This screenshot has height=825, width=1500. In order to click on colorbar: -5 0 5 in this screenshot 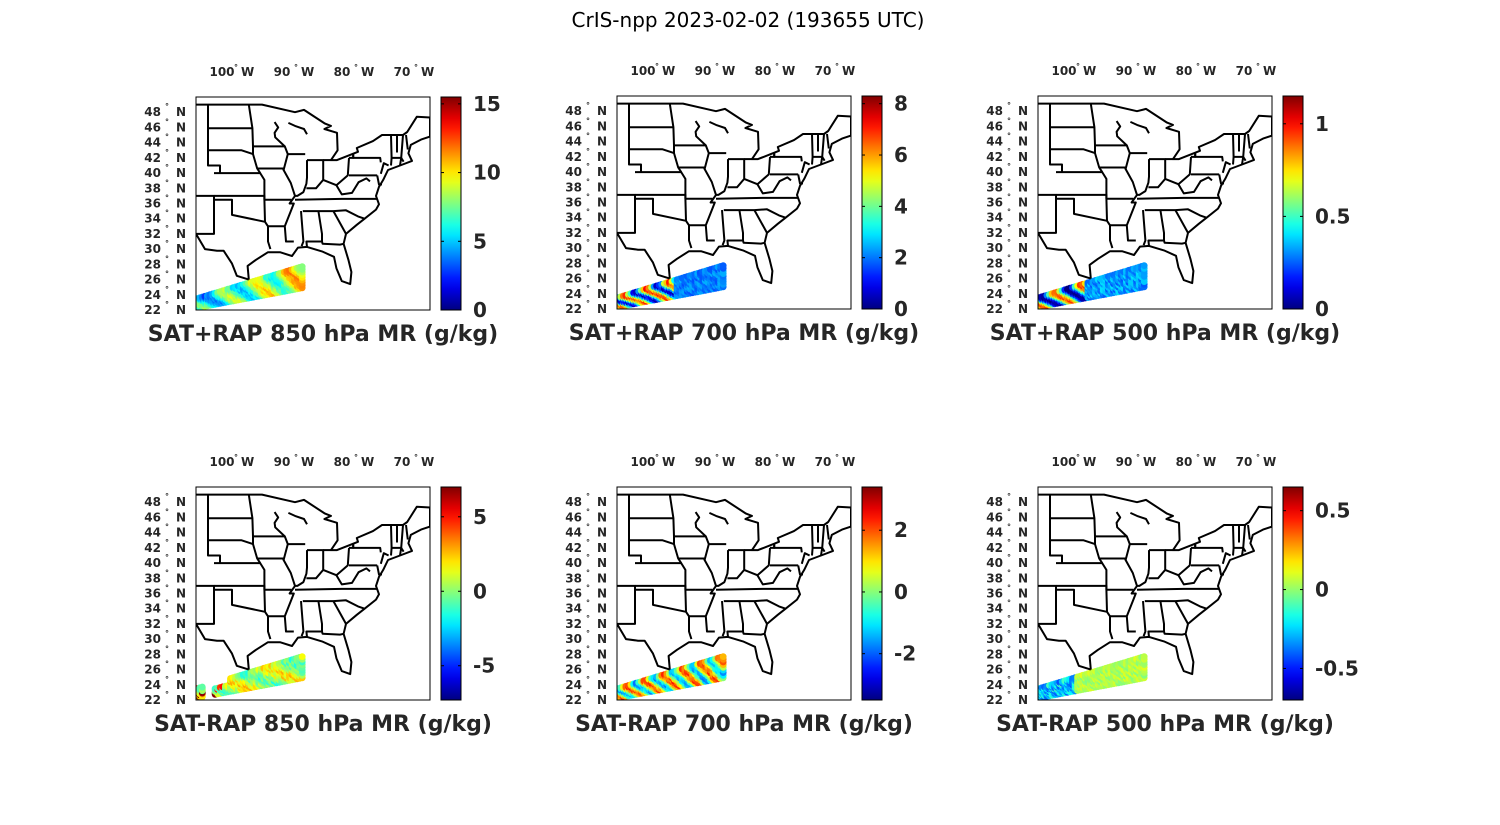, I will do `click(467, 593)`.